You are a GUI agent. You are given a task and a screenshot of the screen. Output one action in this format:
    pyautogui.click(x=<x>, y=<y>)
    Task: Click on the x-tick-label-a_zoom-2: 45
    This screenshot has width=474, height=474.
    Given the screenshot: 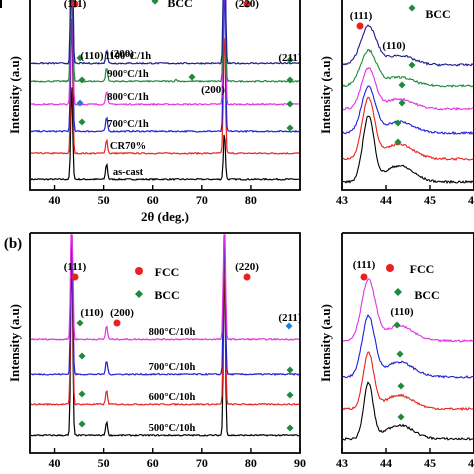 What is the action you would take?
    pyautogui.click(x=430, y=200)
    